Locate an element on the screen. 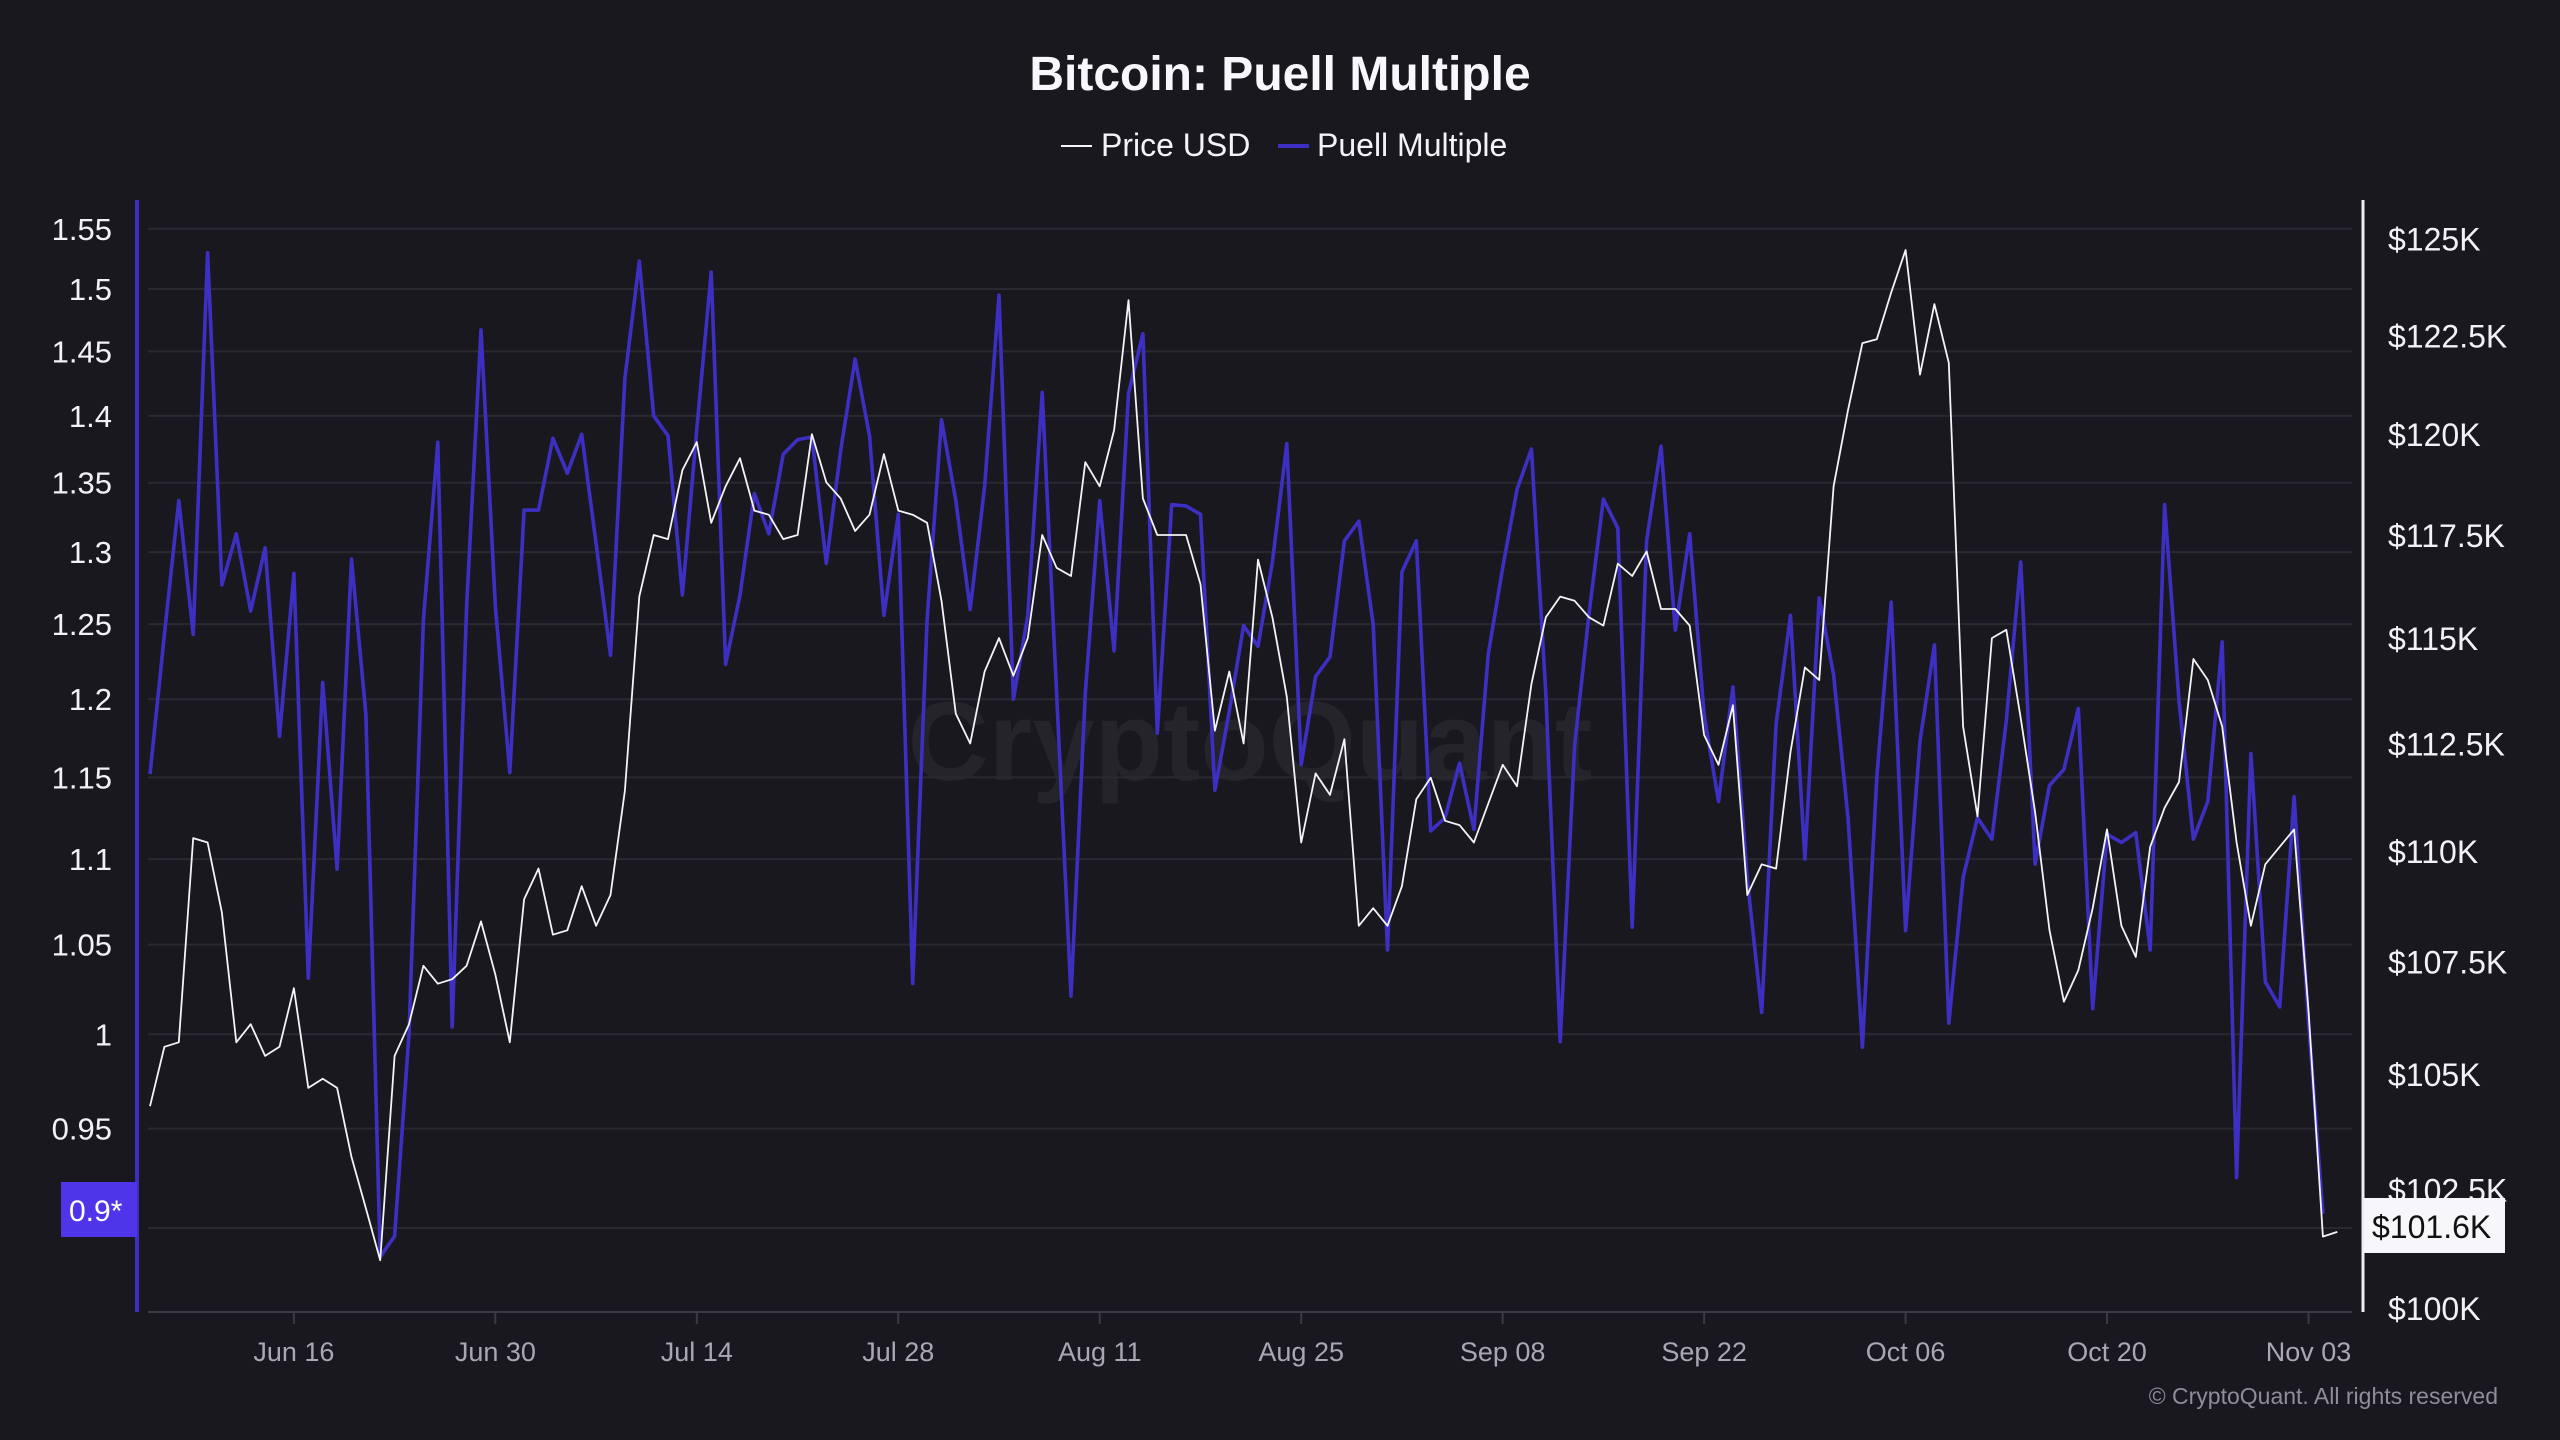 The width and height of the screenshot is (2560, 1440). copyright: © CryptoQuant. All rights reserved is located at coordinates (2323, 1396).